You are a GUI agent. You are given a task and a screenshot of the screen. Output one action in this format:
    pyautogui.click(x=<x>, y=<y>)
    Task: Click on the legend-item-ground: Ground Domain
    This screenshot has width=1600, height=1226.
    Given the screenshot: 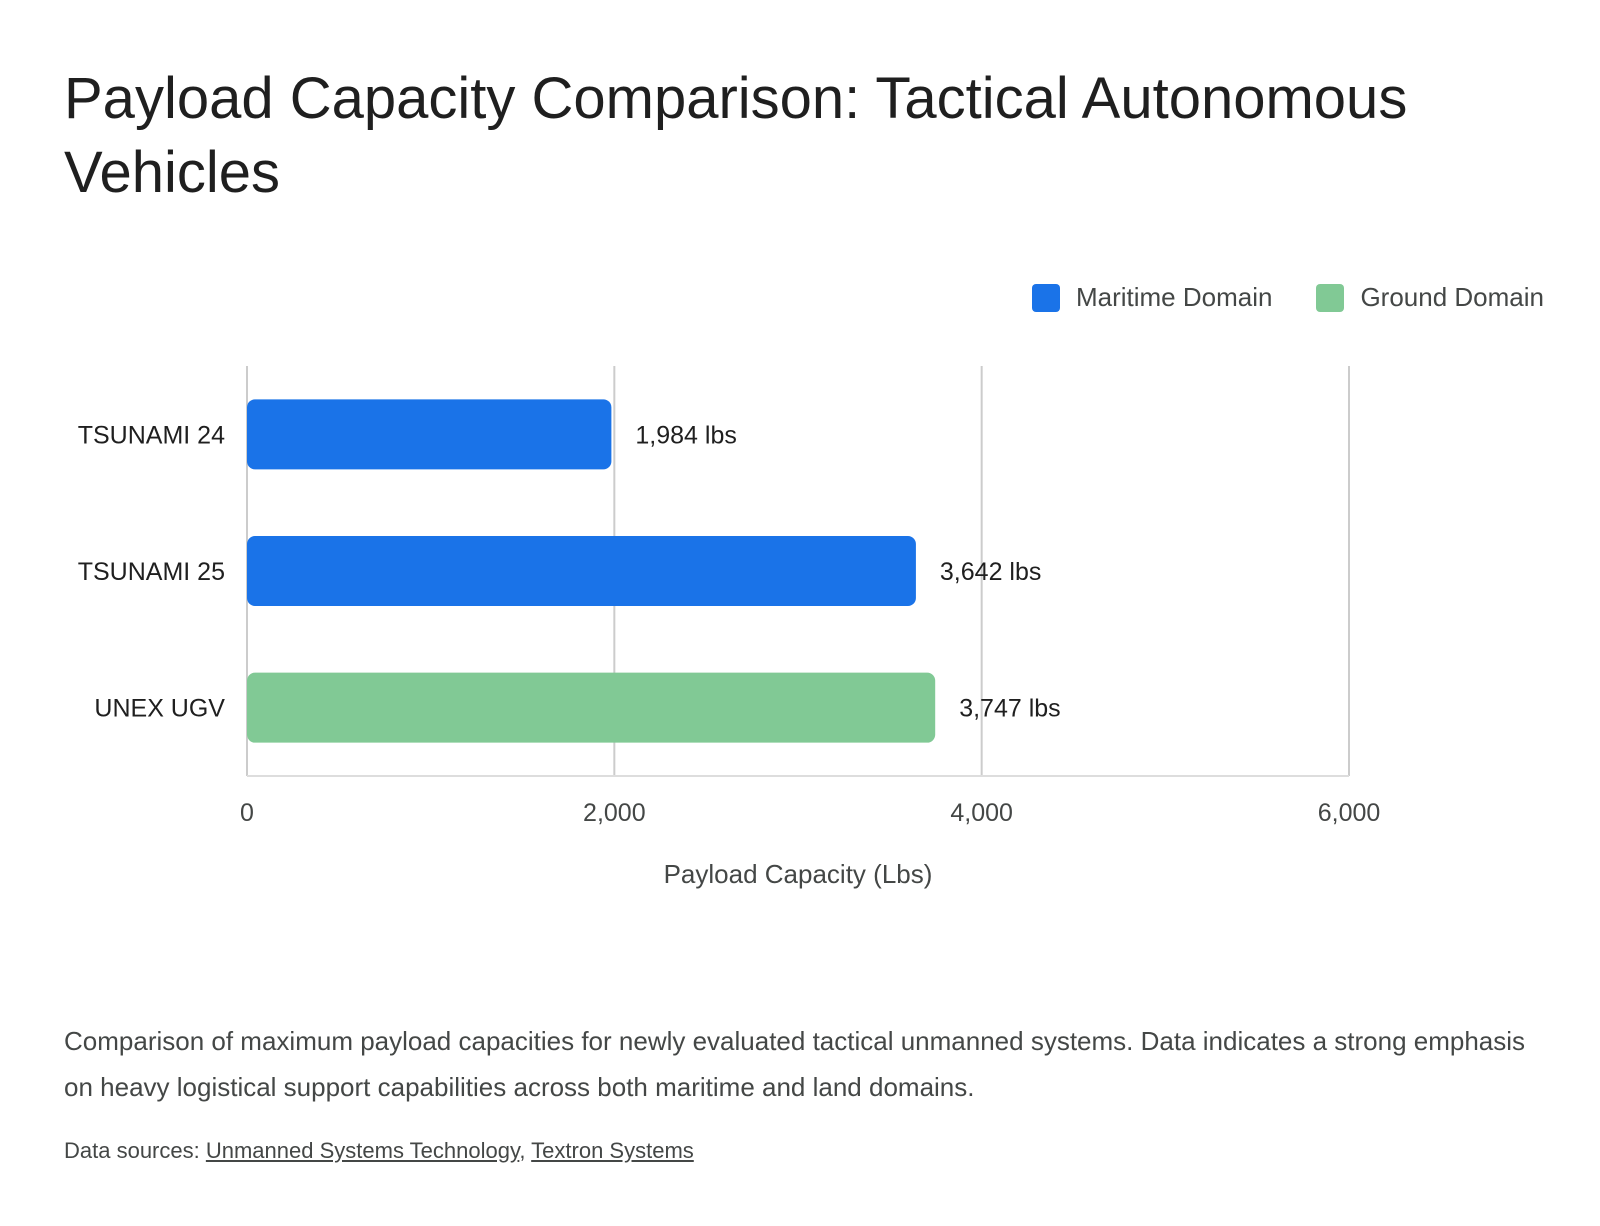 What is the action you would take?
    pyautogui.click(x=1430, y=297)
    